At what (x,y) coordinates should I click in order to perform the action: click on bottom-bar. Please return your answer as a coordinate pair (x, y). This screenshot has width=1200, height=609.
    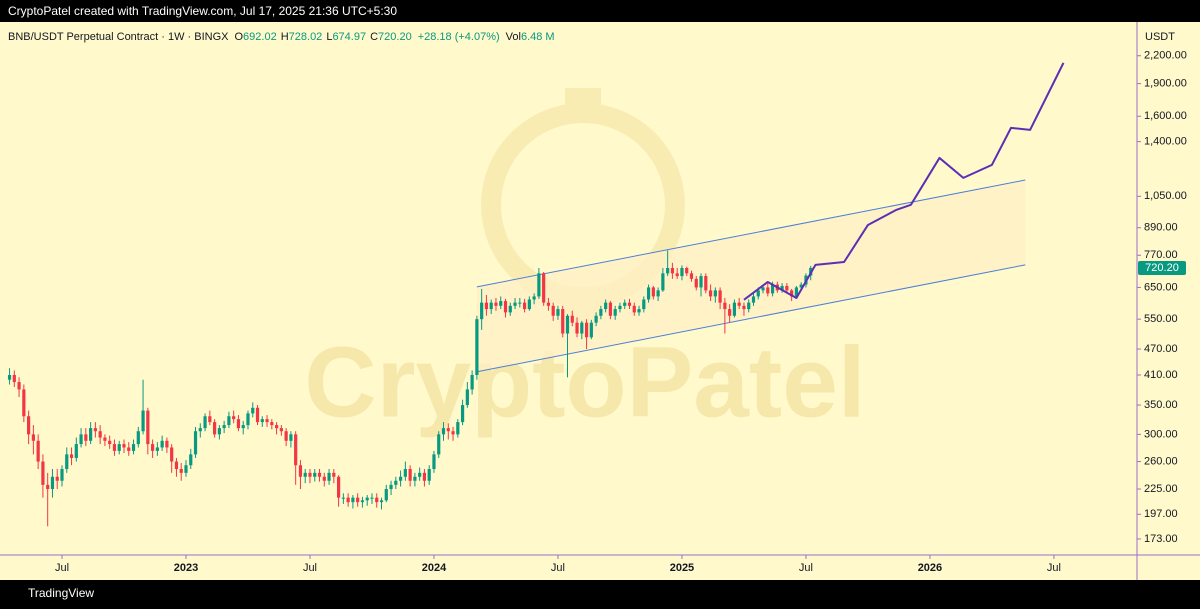
    Looking at the image, I should click on (600, 594).